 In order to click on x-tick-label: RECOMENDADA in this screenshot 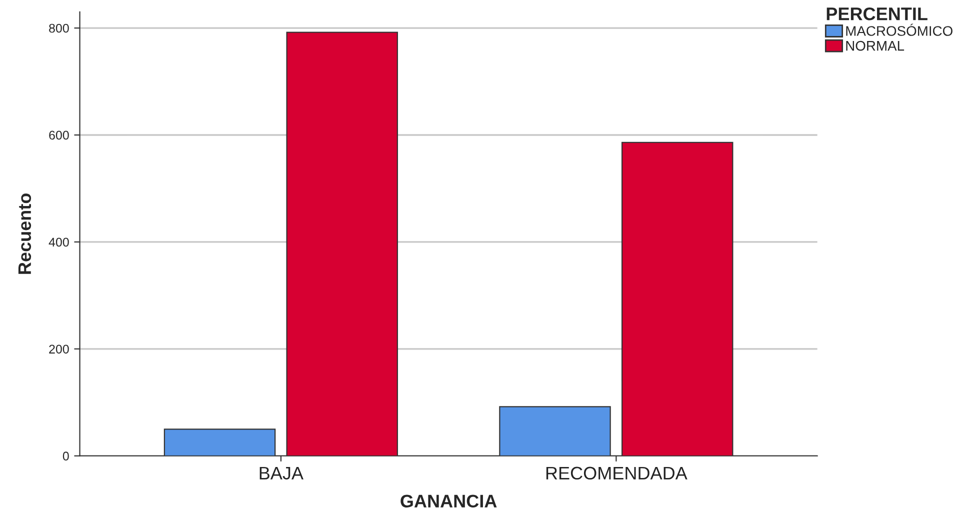, I will do `click(617, 473)`.